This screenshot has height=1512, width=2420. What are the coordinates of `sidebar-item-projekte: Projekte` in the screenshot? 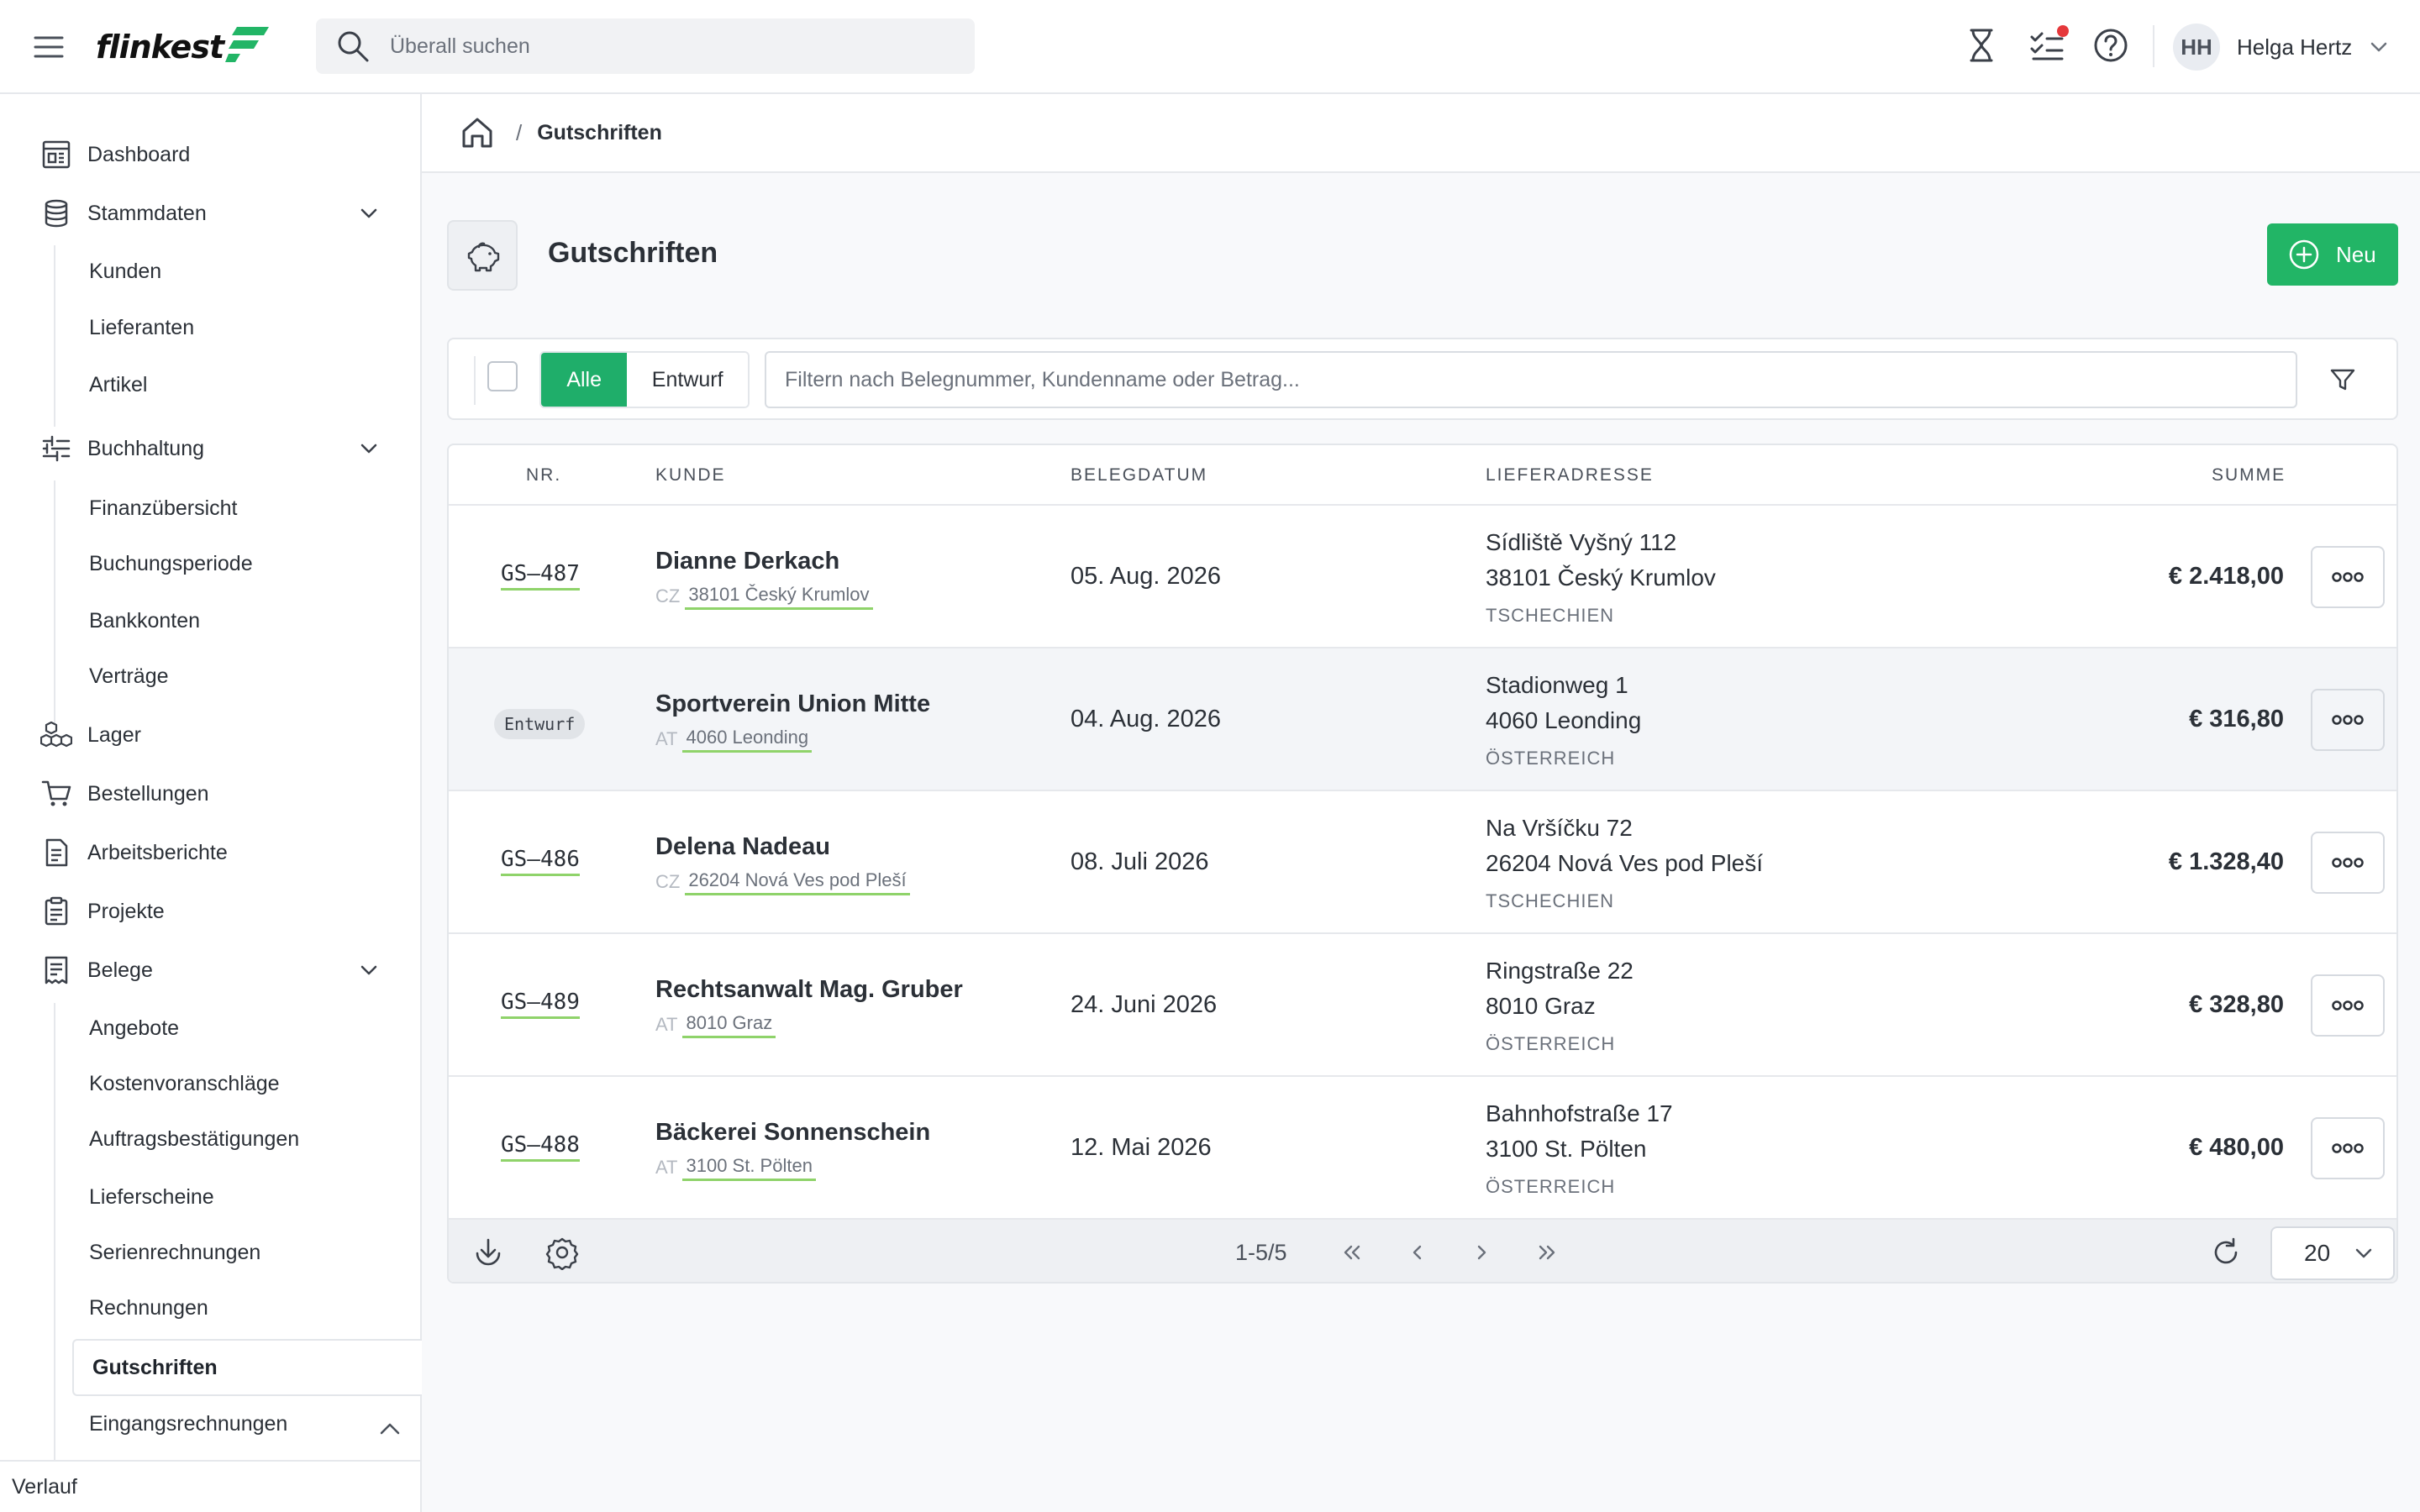 It's located at (210, 911).